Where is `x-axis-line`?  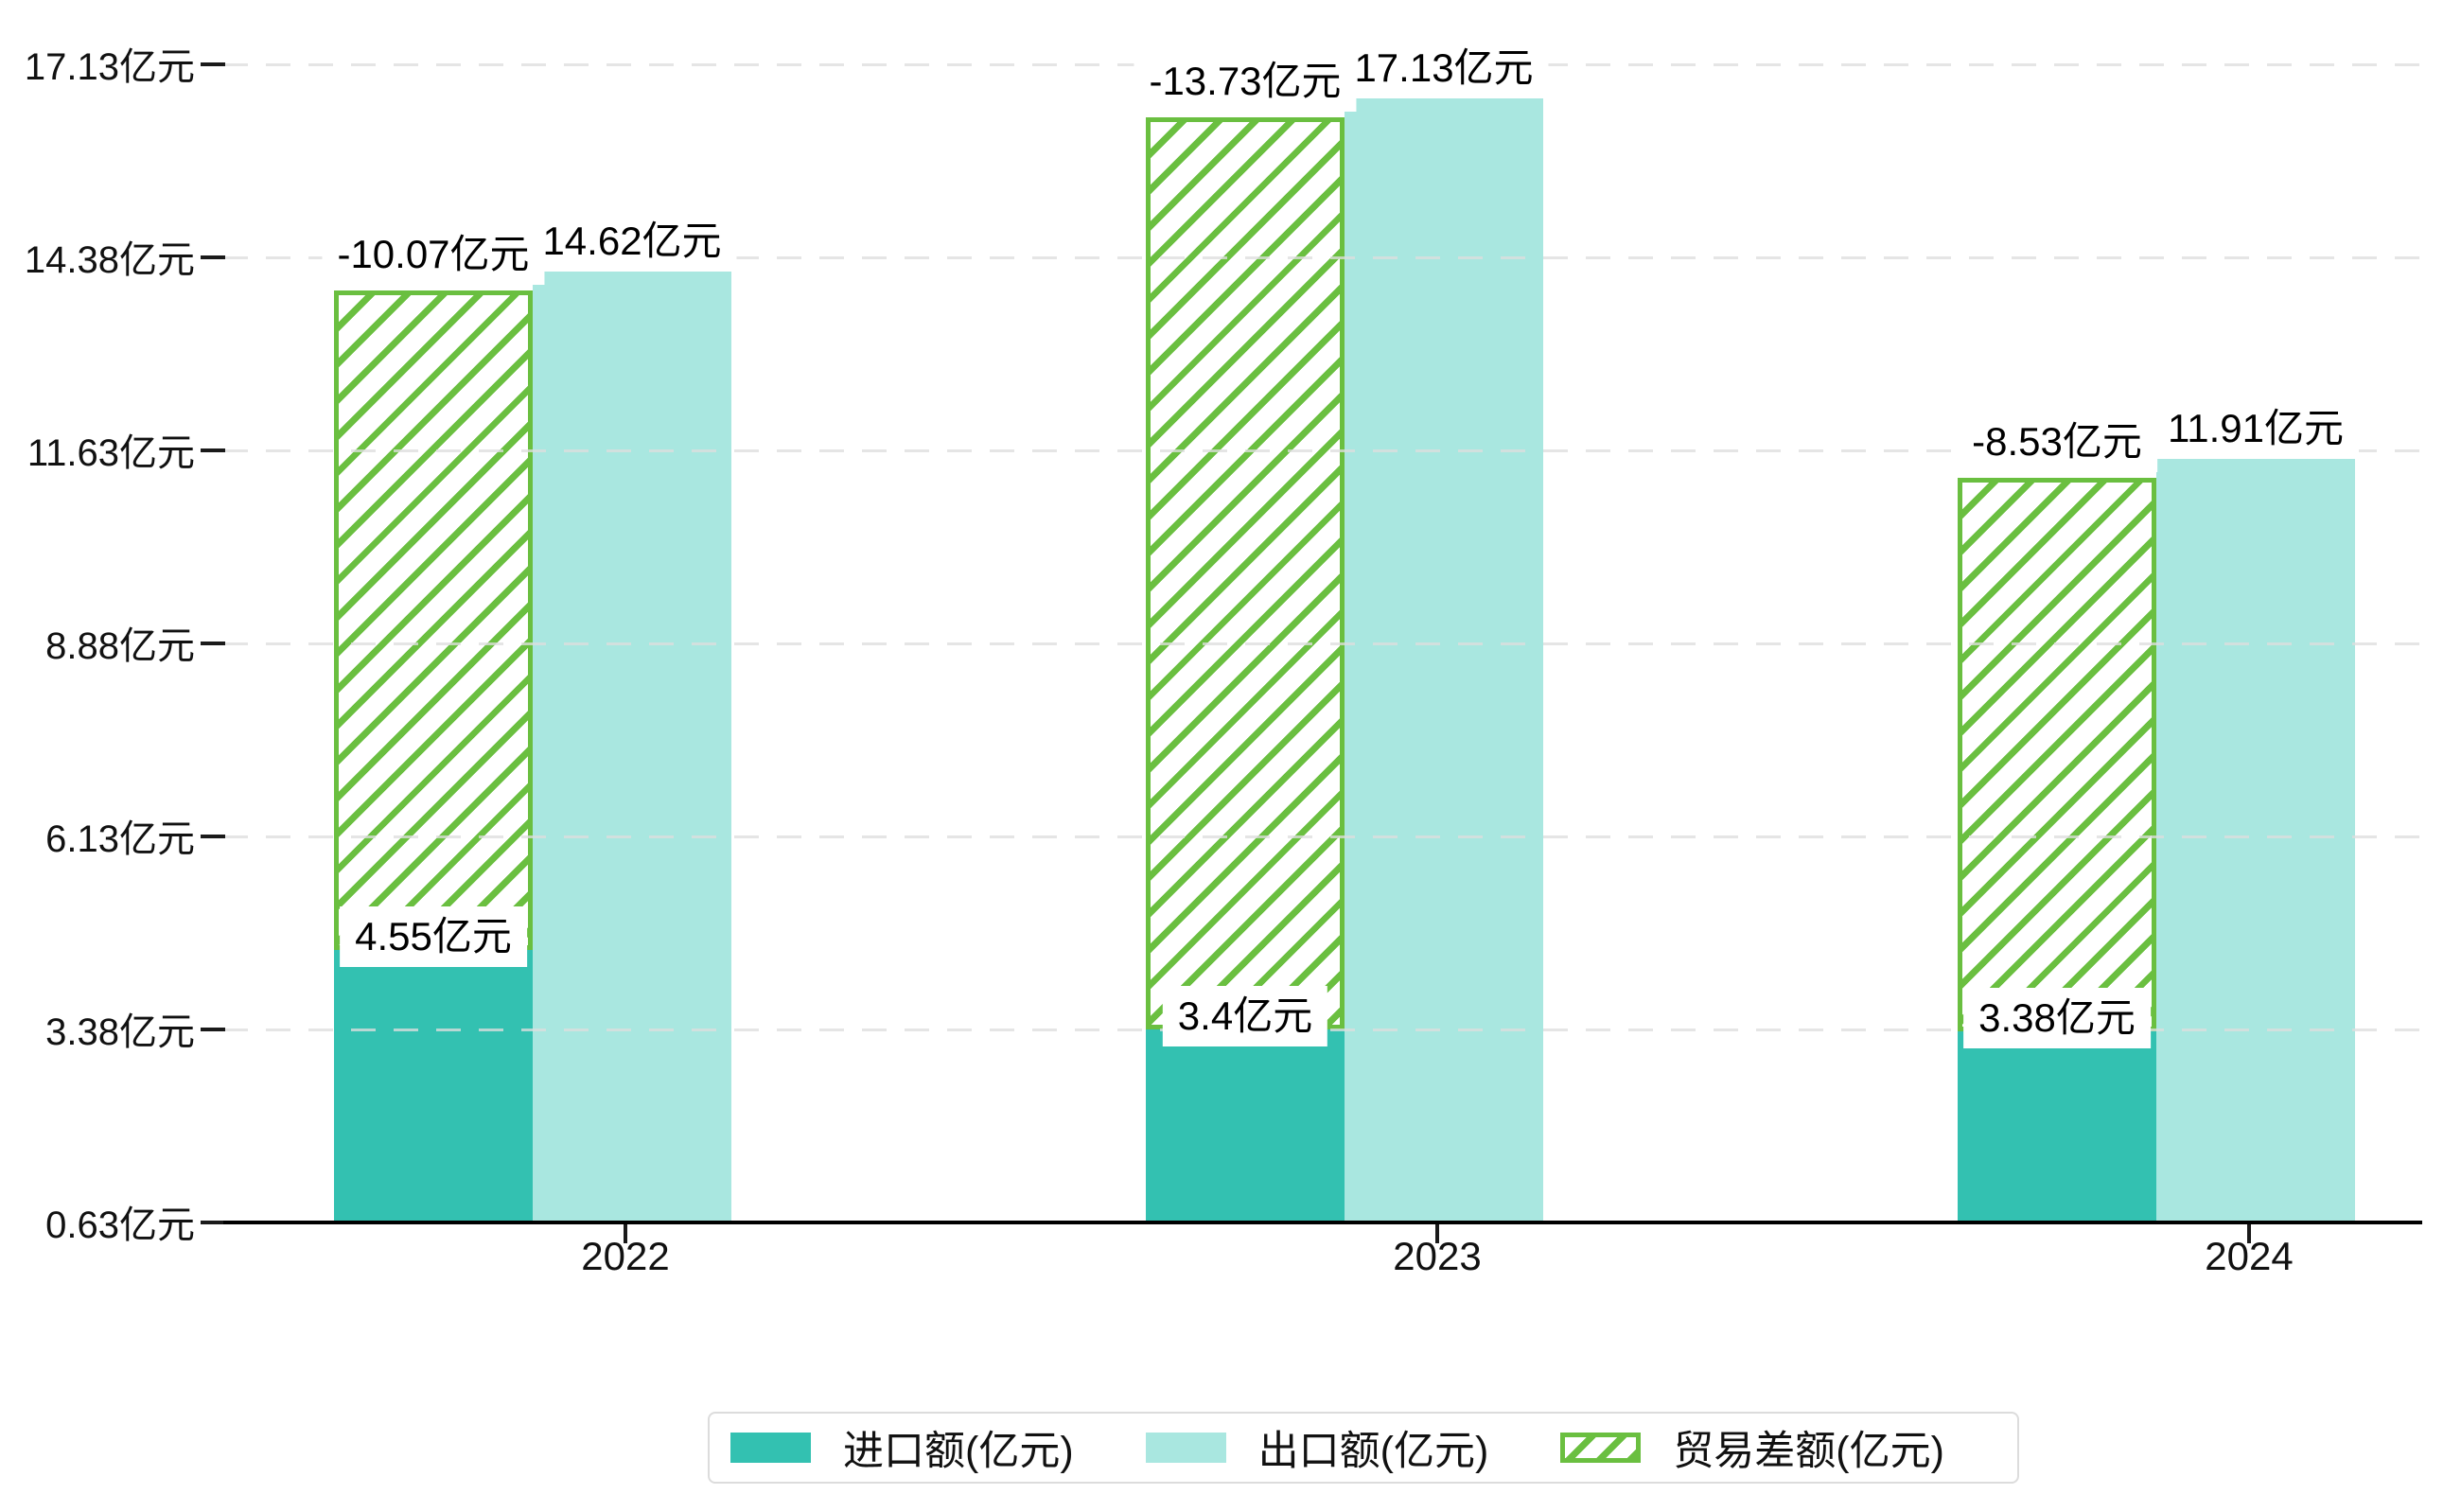
x-axis-line is located at coordinates (1322, 1223).